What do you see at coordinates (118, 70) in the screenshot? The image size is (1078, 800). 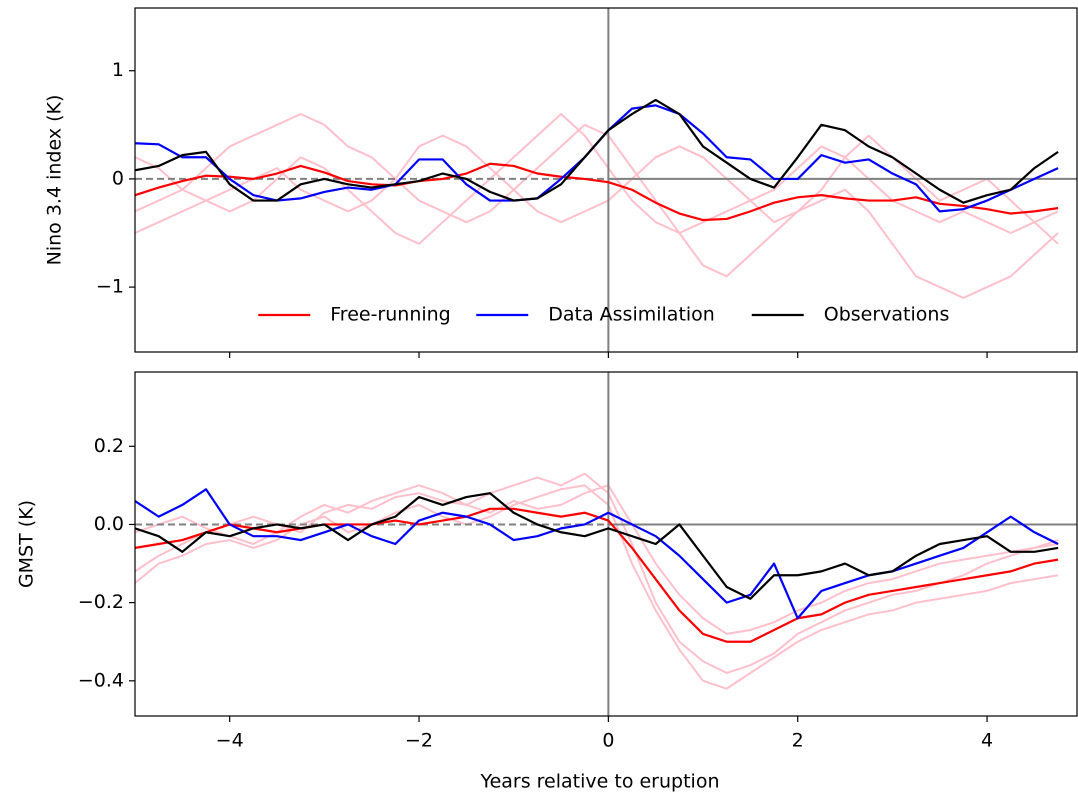 I see `y-tick-label: 1` at bounding box center [118, 70].